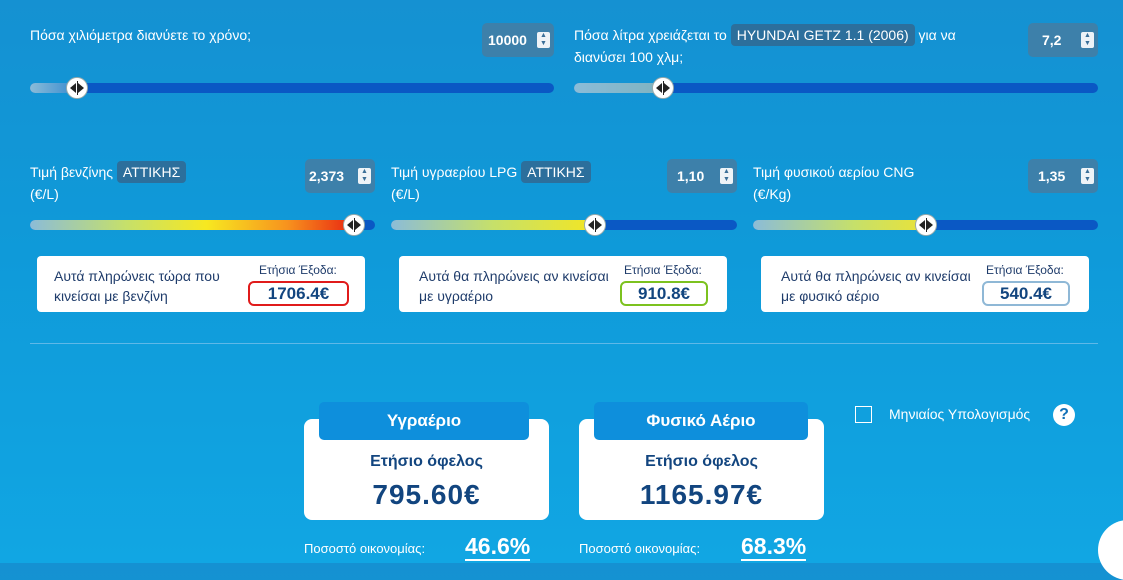  What do you see at coordinates (691, 176) in the screenshot?
I see `lpg-price-value: 1,10` at bounding box center [691, 176].